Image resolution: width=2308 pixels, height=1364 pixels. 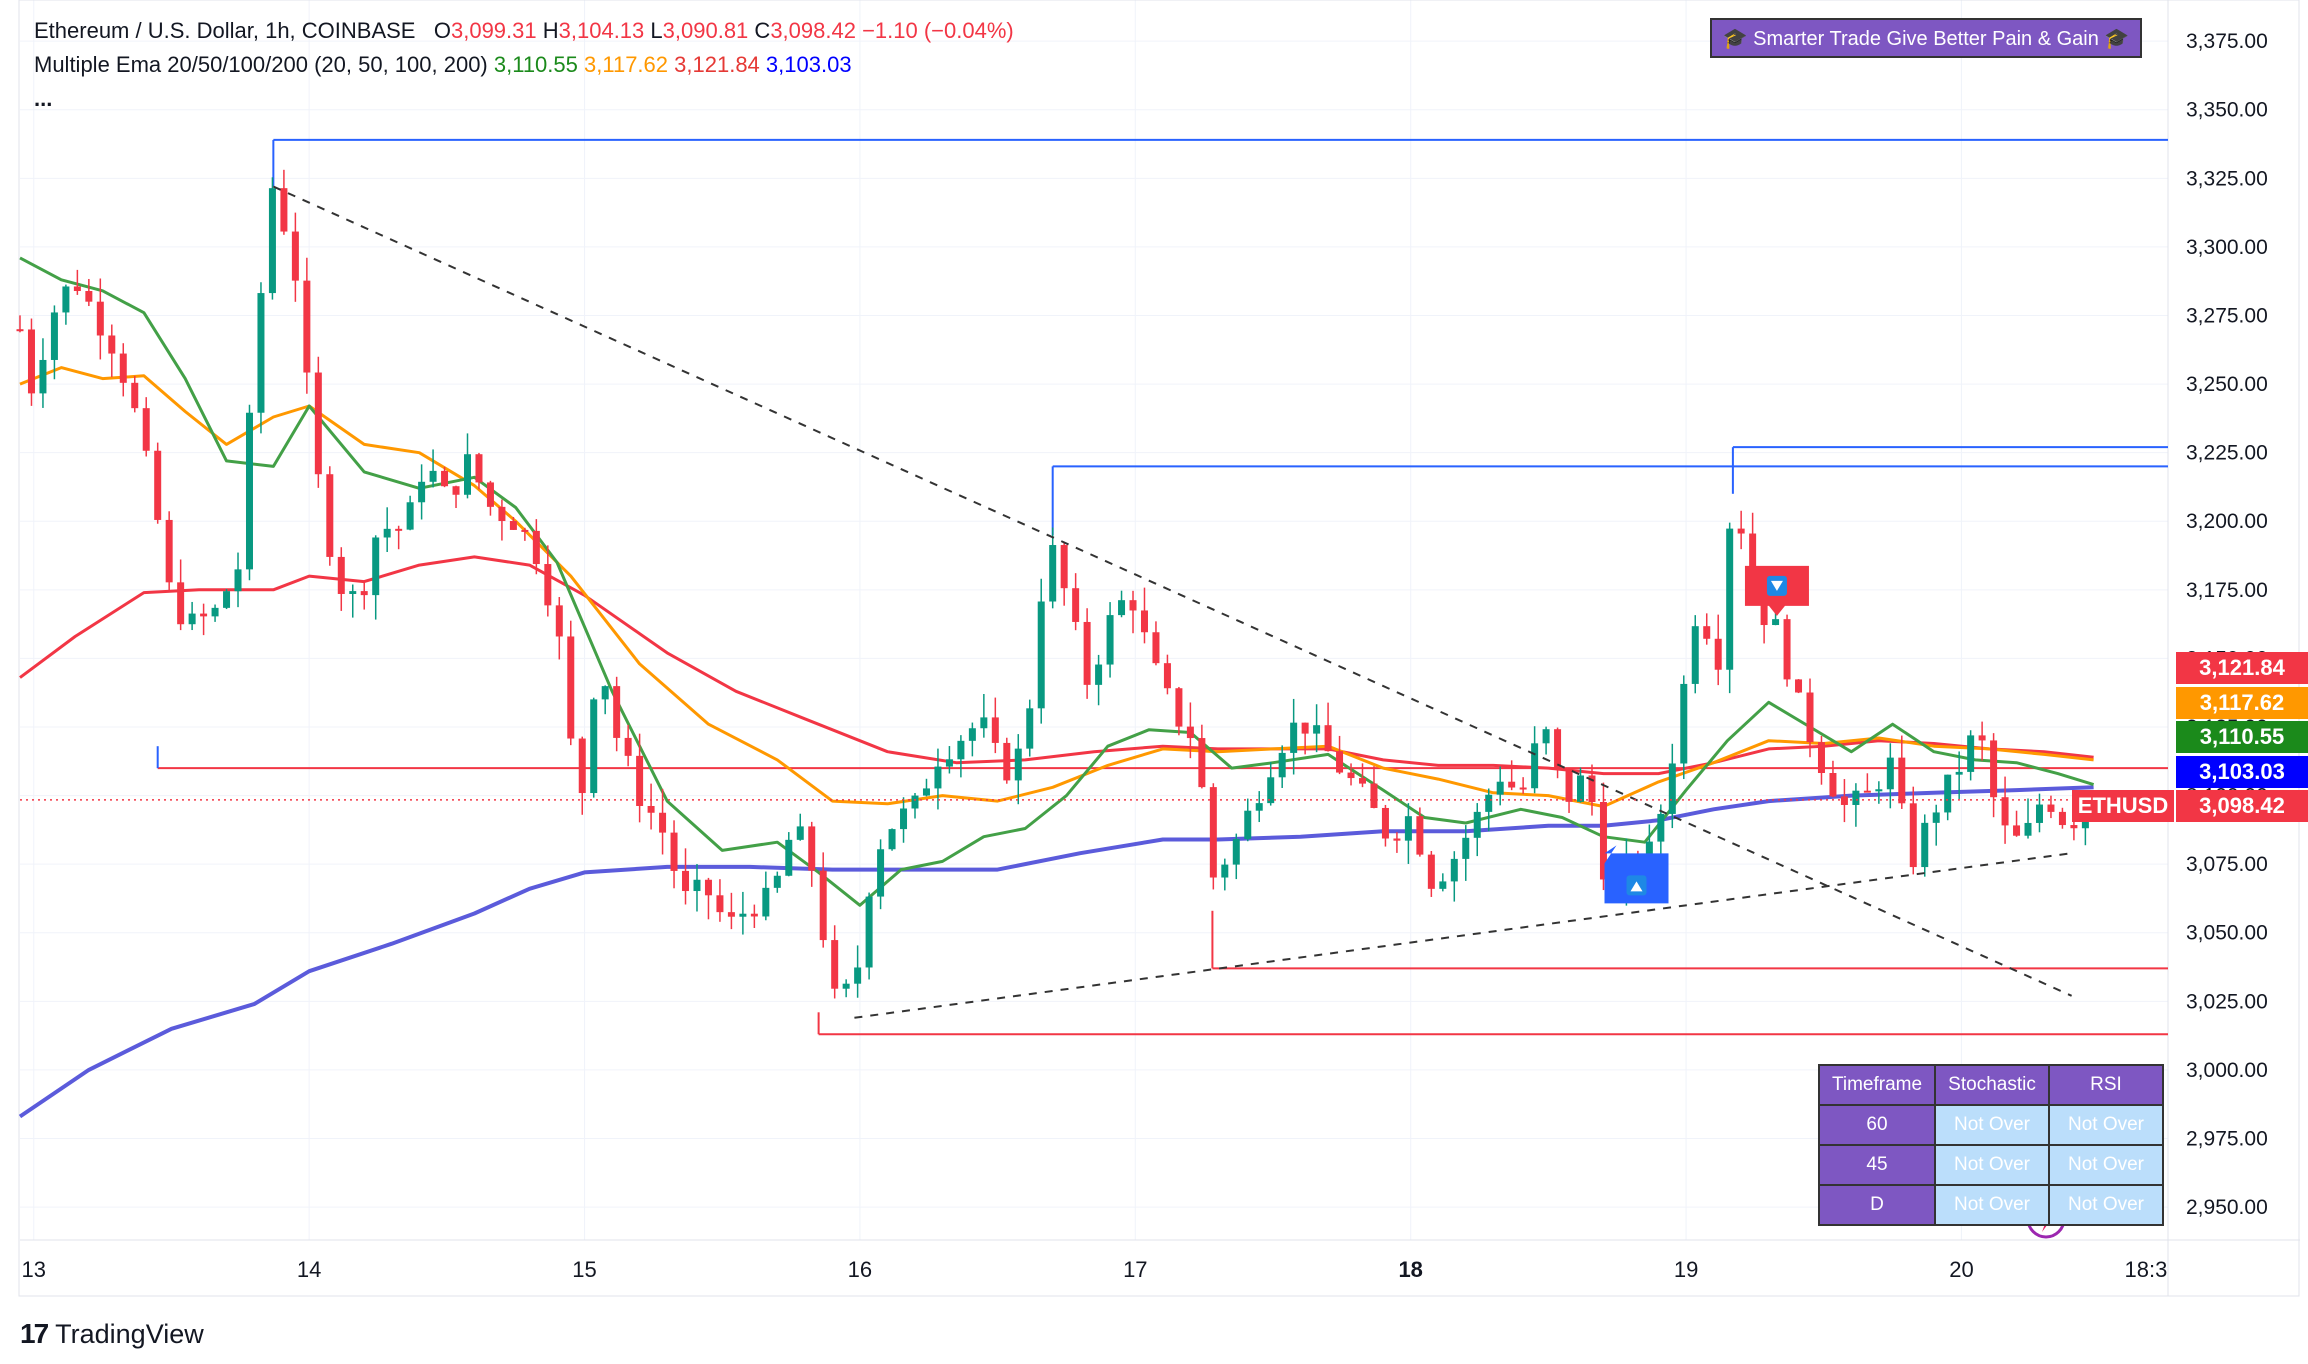 What do you see at coordinates (2227, 1001) in the screenshot?
I see `y-tick-label: 3,025.00` at bounding box center [2227, 1001].